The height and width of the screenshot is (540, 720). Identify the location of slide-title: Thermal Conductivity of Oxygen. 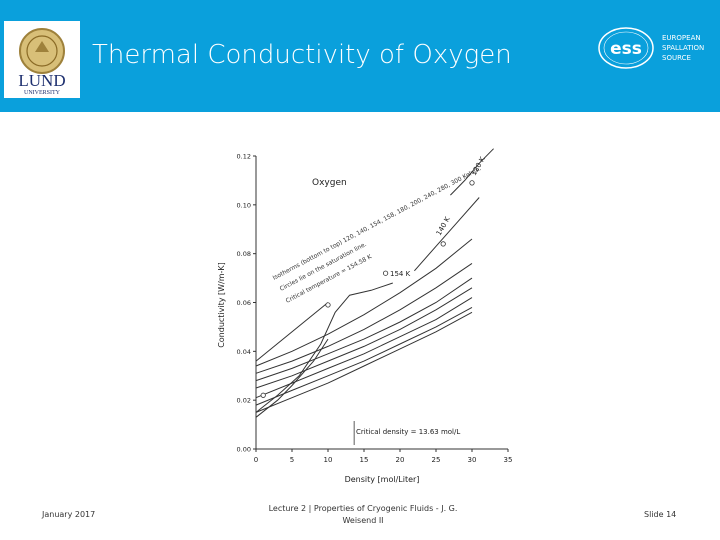
(302, 55).